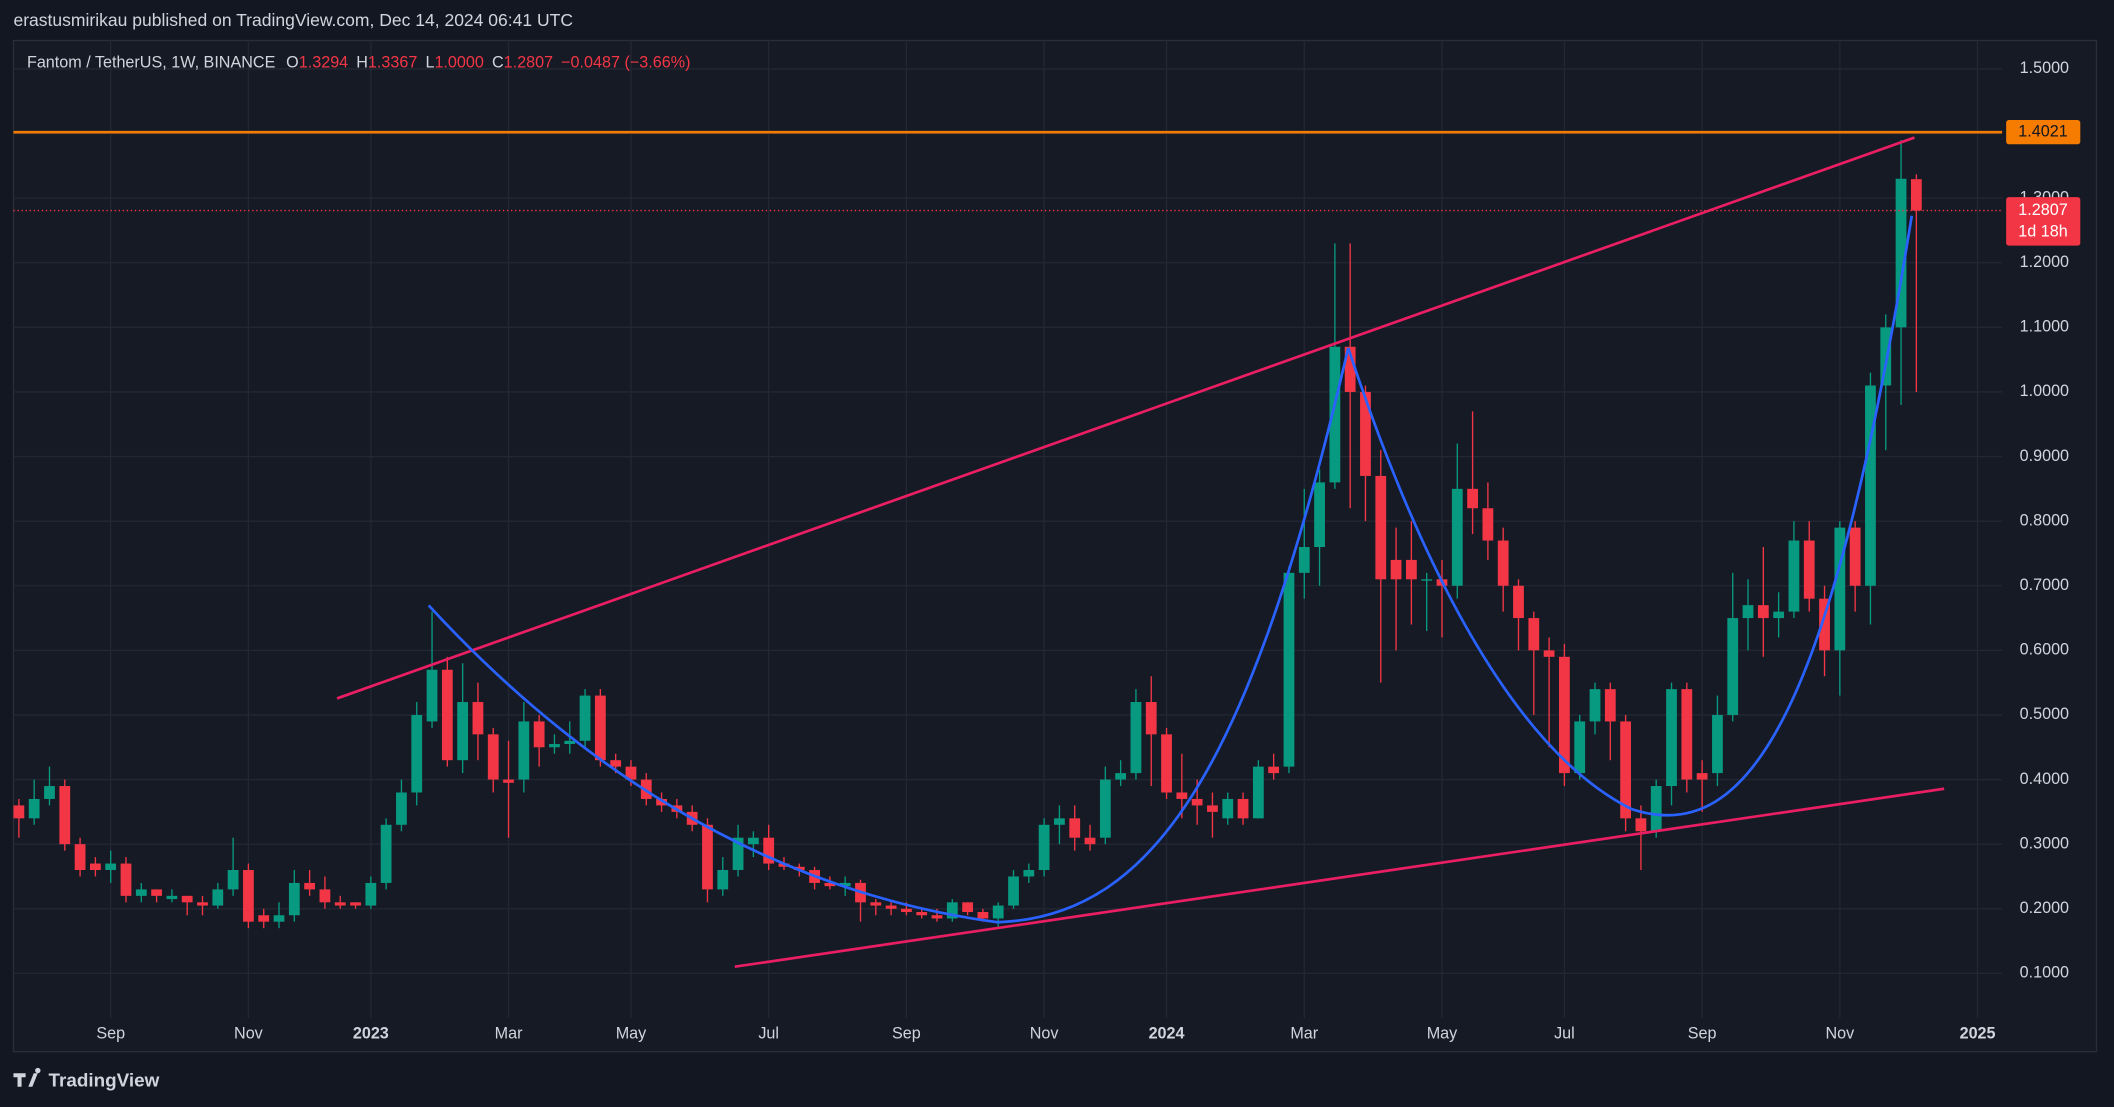 This screenshot has height=1107, width=2114. What do you see at coordinates (528, 63) in the screenshot?
I see `field-value: 1.2807` at bounding box center [528, 63].